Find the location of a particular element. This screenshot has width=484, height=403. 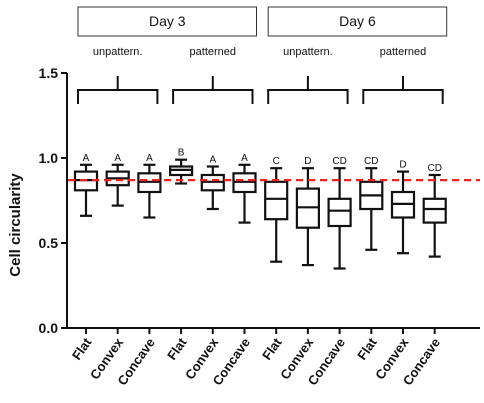

significance-letter: B is located at coordinates (181, 153).